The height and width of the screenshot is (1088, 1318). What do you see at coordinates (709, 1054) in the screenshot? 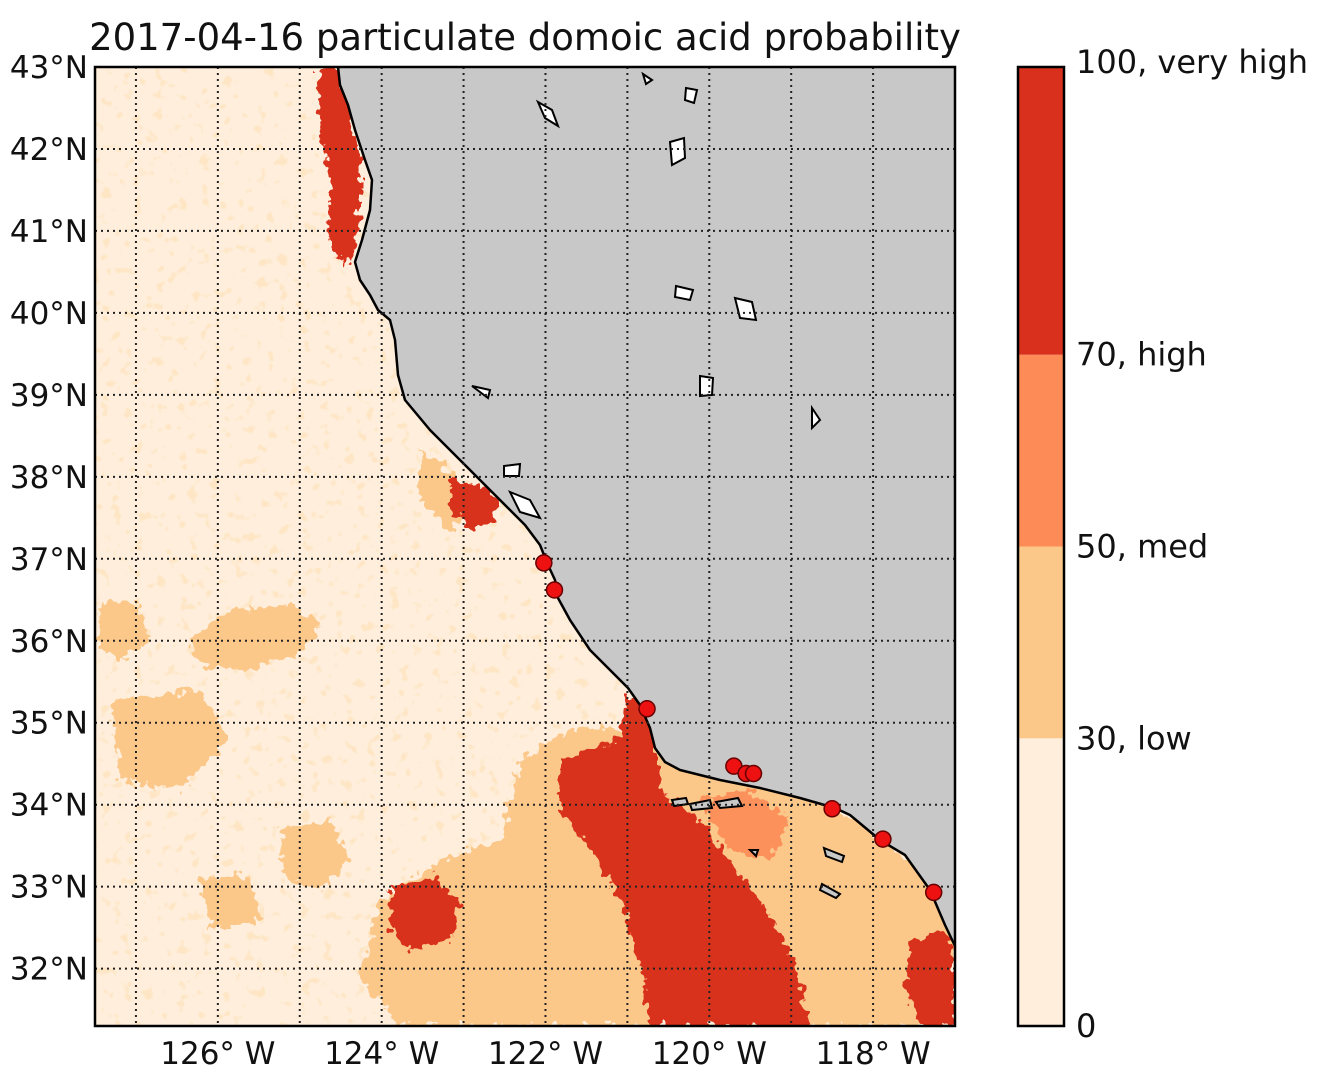
I see `longitude-label: 120° W` at bounding box center [709, 1054].